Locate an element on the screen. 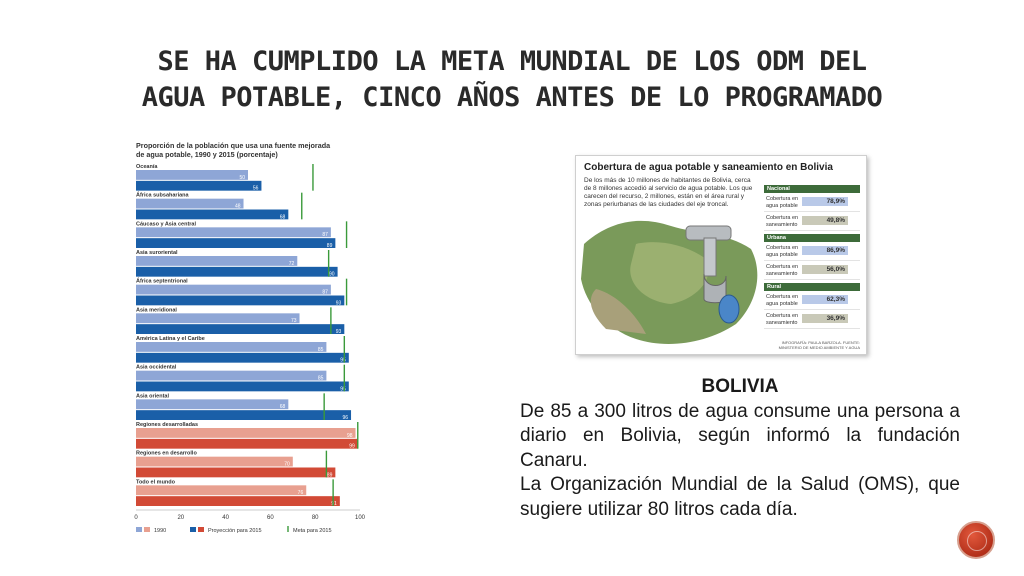  category-label: Regiones desarrolladas is located at coordinates (167, 425).